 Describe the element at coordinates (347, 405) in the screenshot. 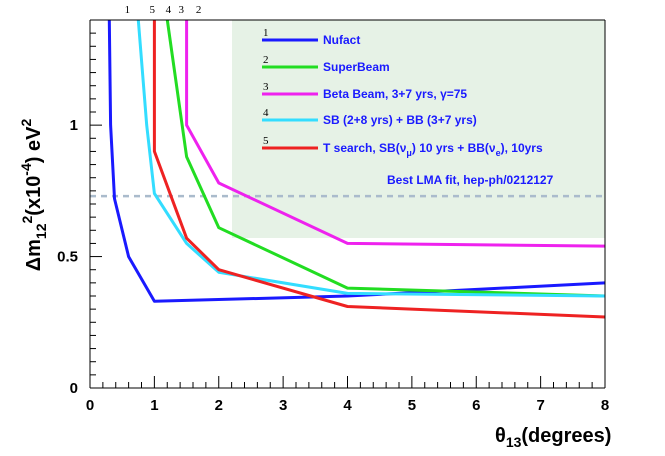

I see `x-tick-label: 4` at that location.